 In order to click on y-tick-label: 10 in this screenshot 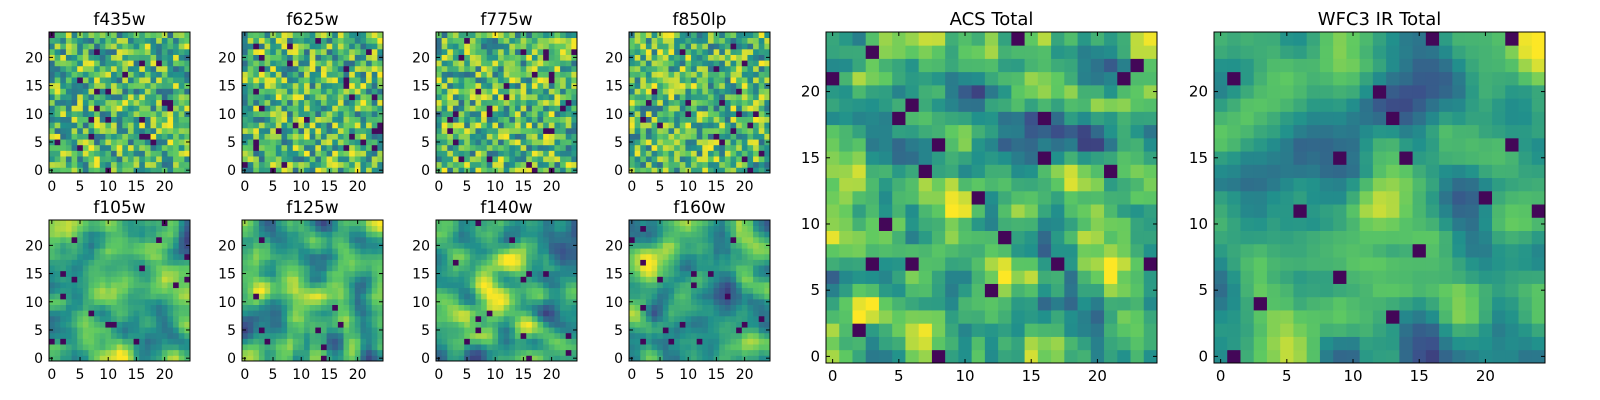, I will do `click(614, 115)`.